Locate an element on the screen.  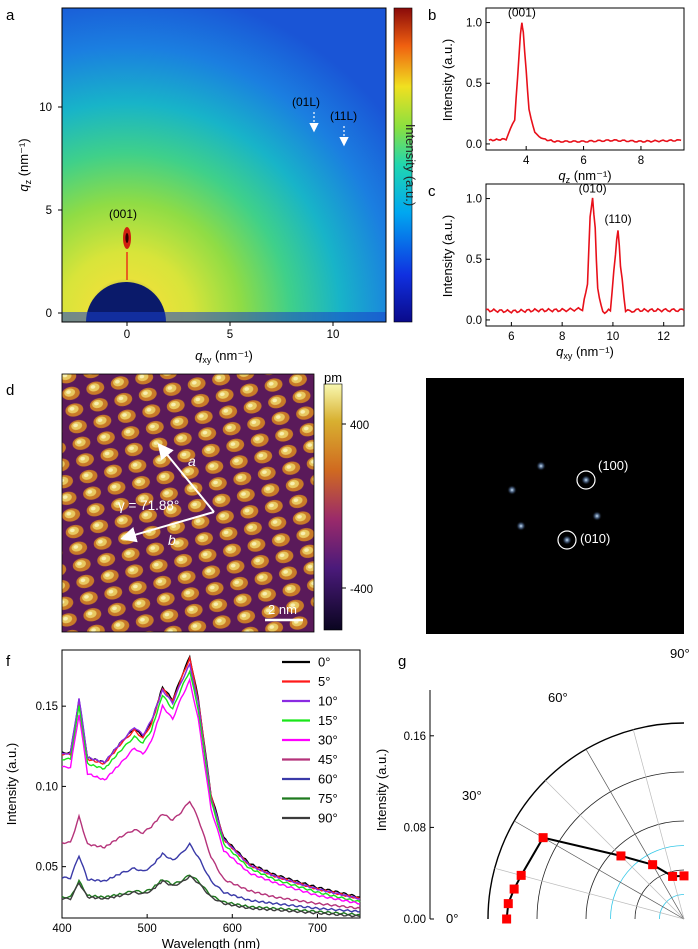
legend-label: 90° is located at coordinates (328, 818).